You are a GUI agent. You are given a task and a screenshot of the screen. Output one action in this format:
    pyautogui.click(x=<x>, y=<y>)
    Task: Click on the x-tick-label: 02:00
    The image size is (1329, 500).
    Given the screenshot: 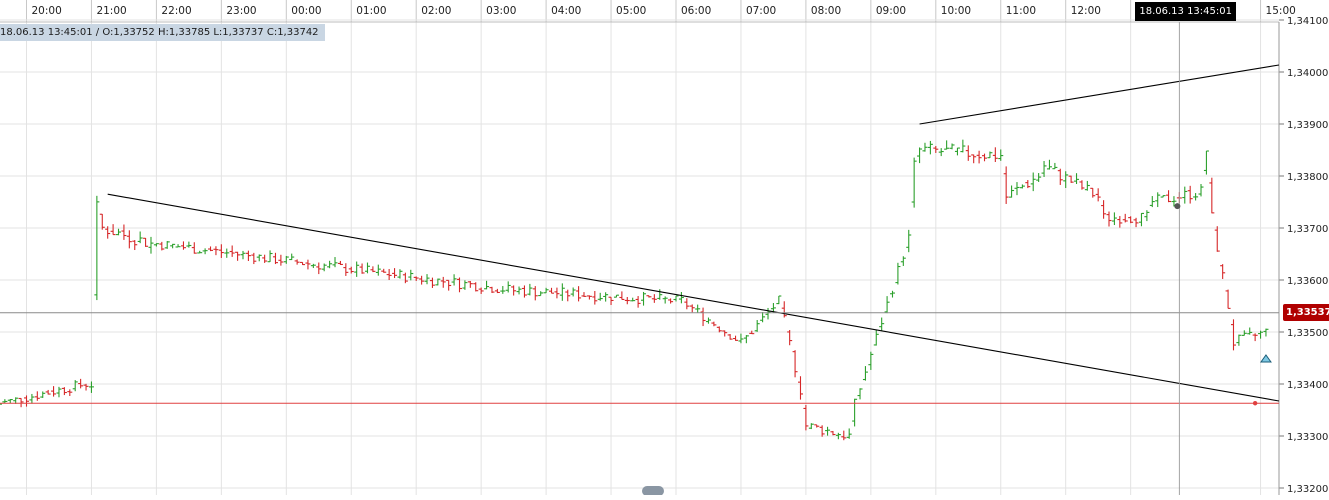 What is the action you would take?
    pyautogui.click(x=436, y=11)
    